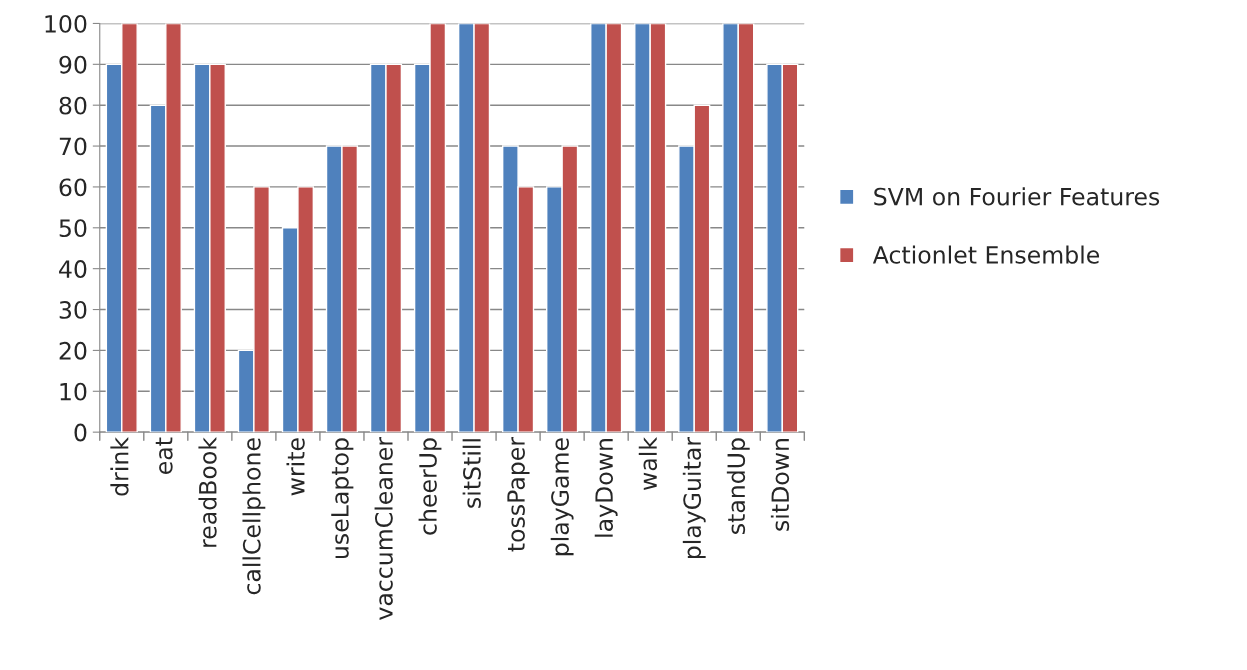 The height and width of the screenshot is (670, 1247). Describe the element at coordinates (66, 23) in the screenshot. I see `y-tick-label: 100` at that location.